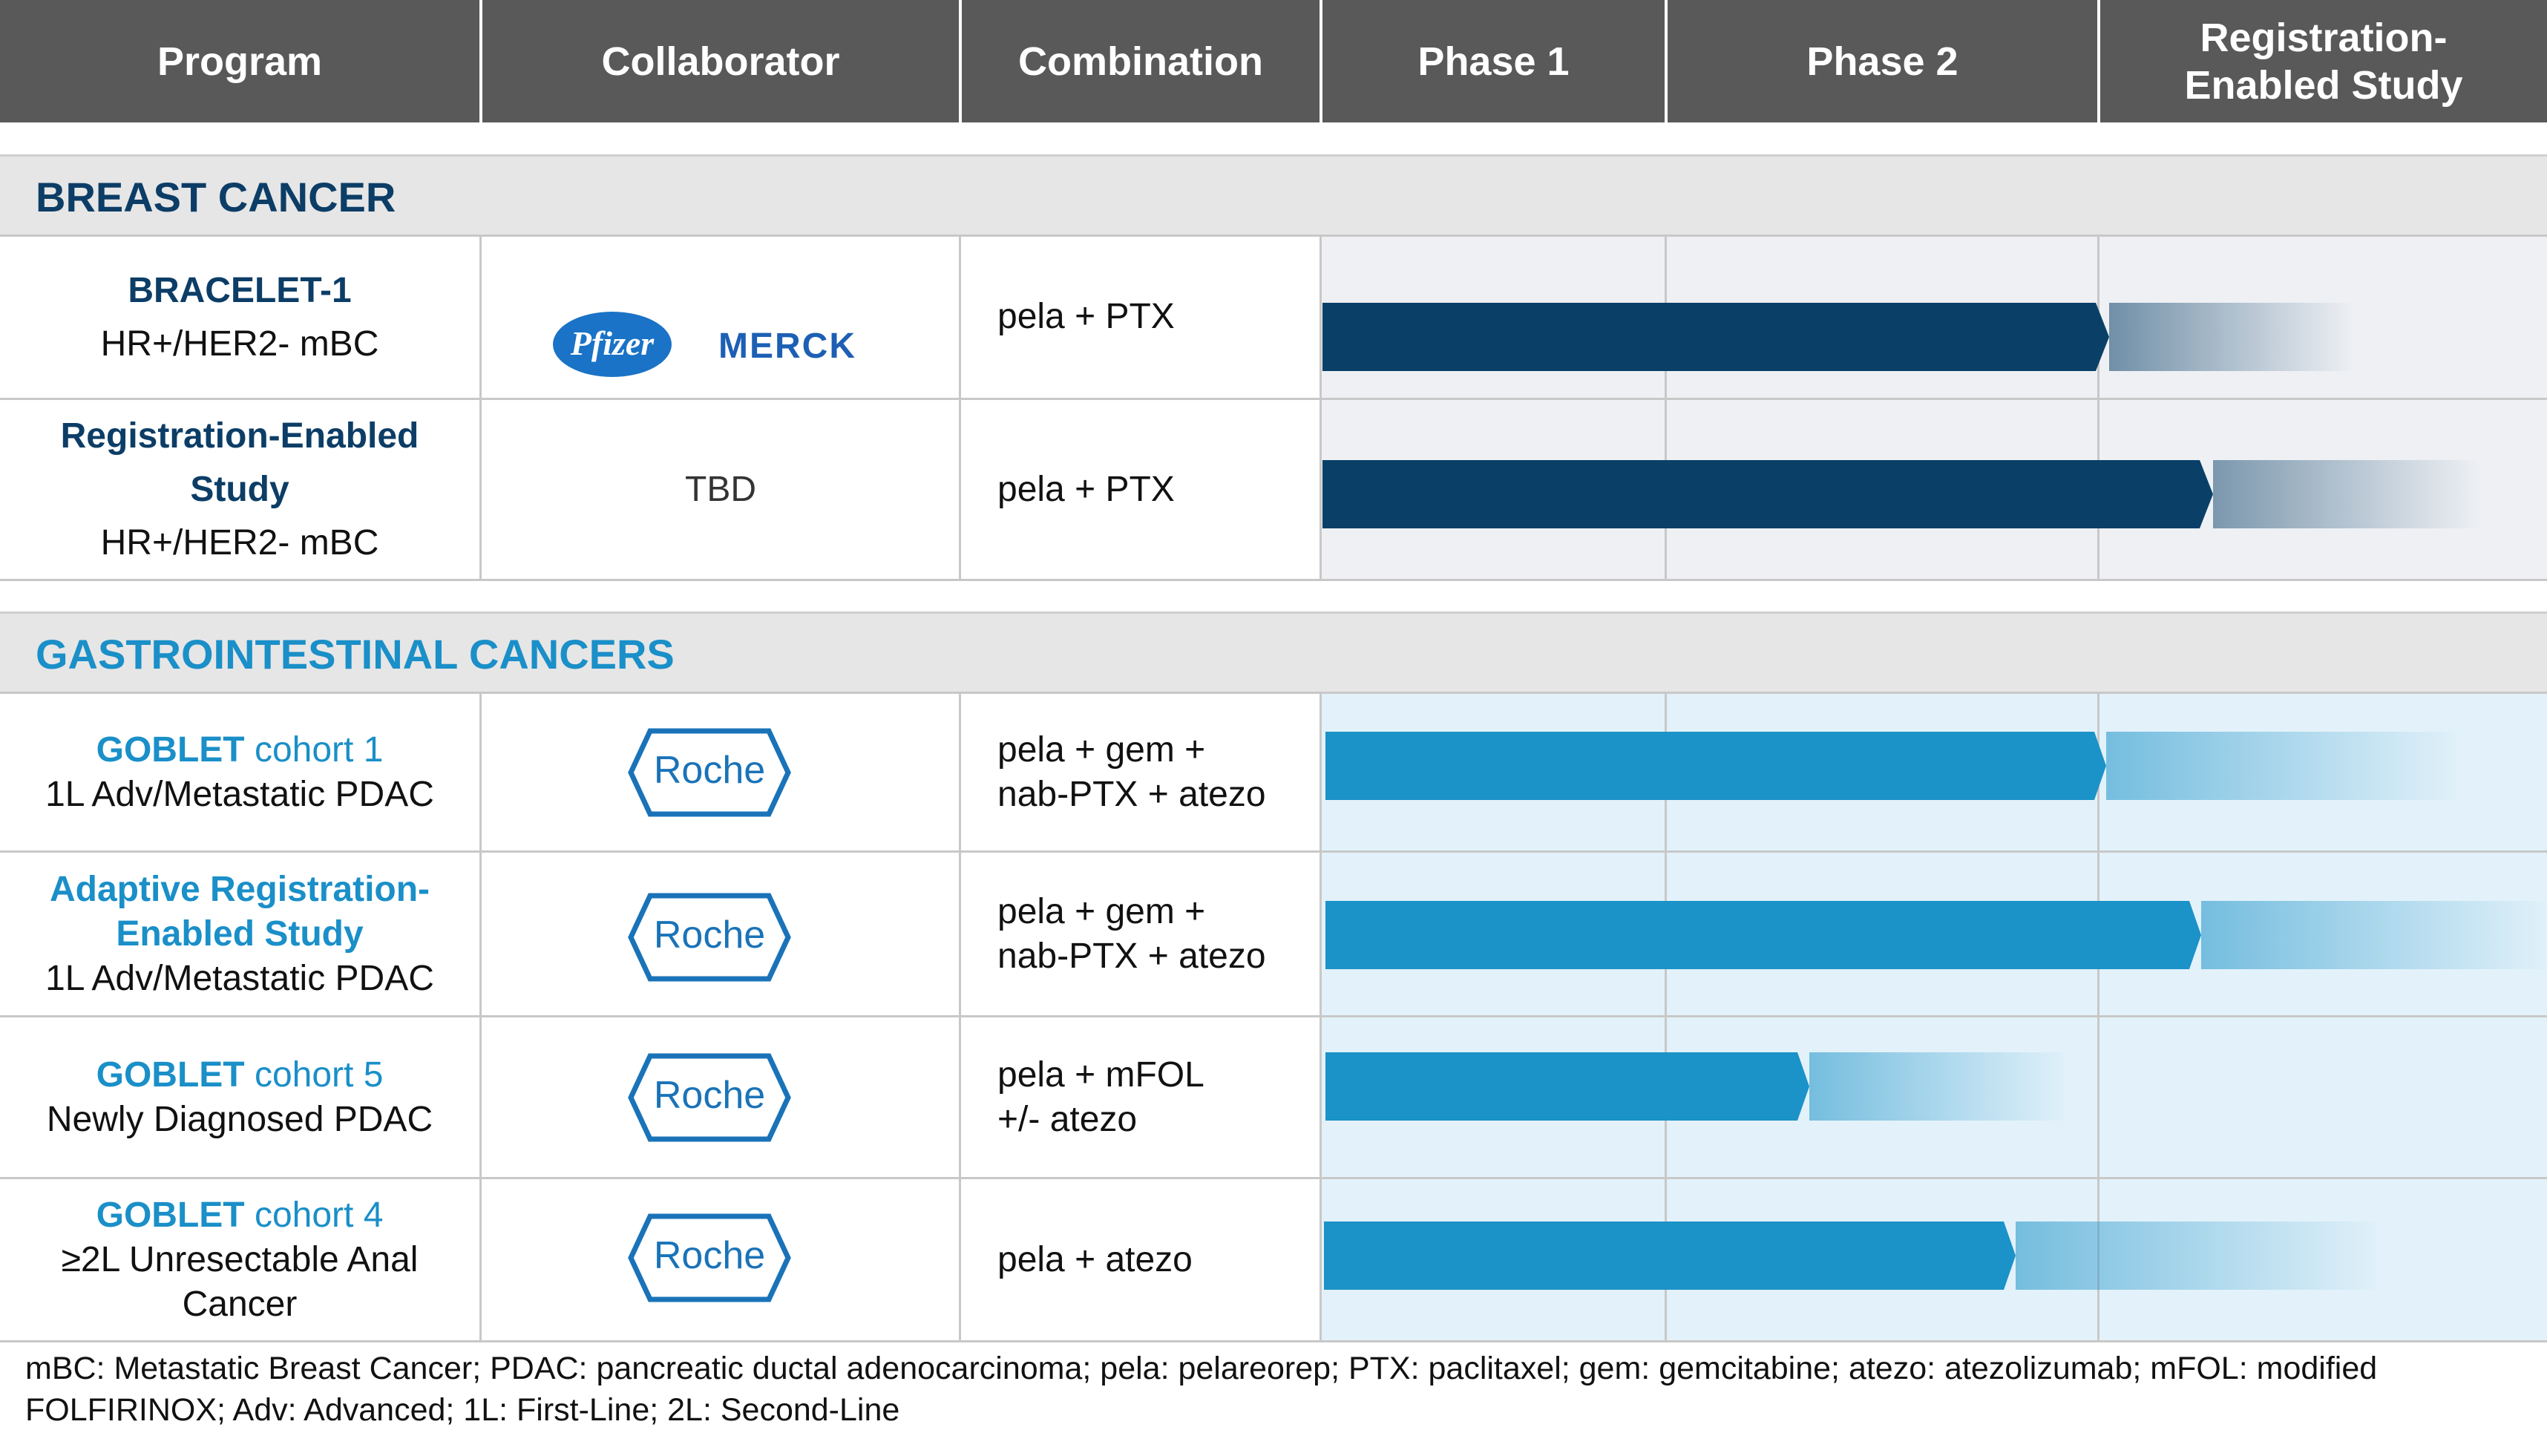 This screenshot has width=2547, height=1456. What do you see at coordinates (239, 1119) in the screenshot?
I see `program-subtitle: Newly Diagnosed PDAC` at bounding box center [239, 1119].